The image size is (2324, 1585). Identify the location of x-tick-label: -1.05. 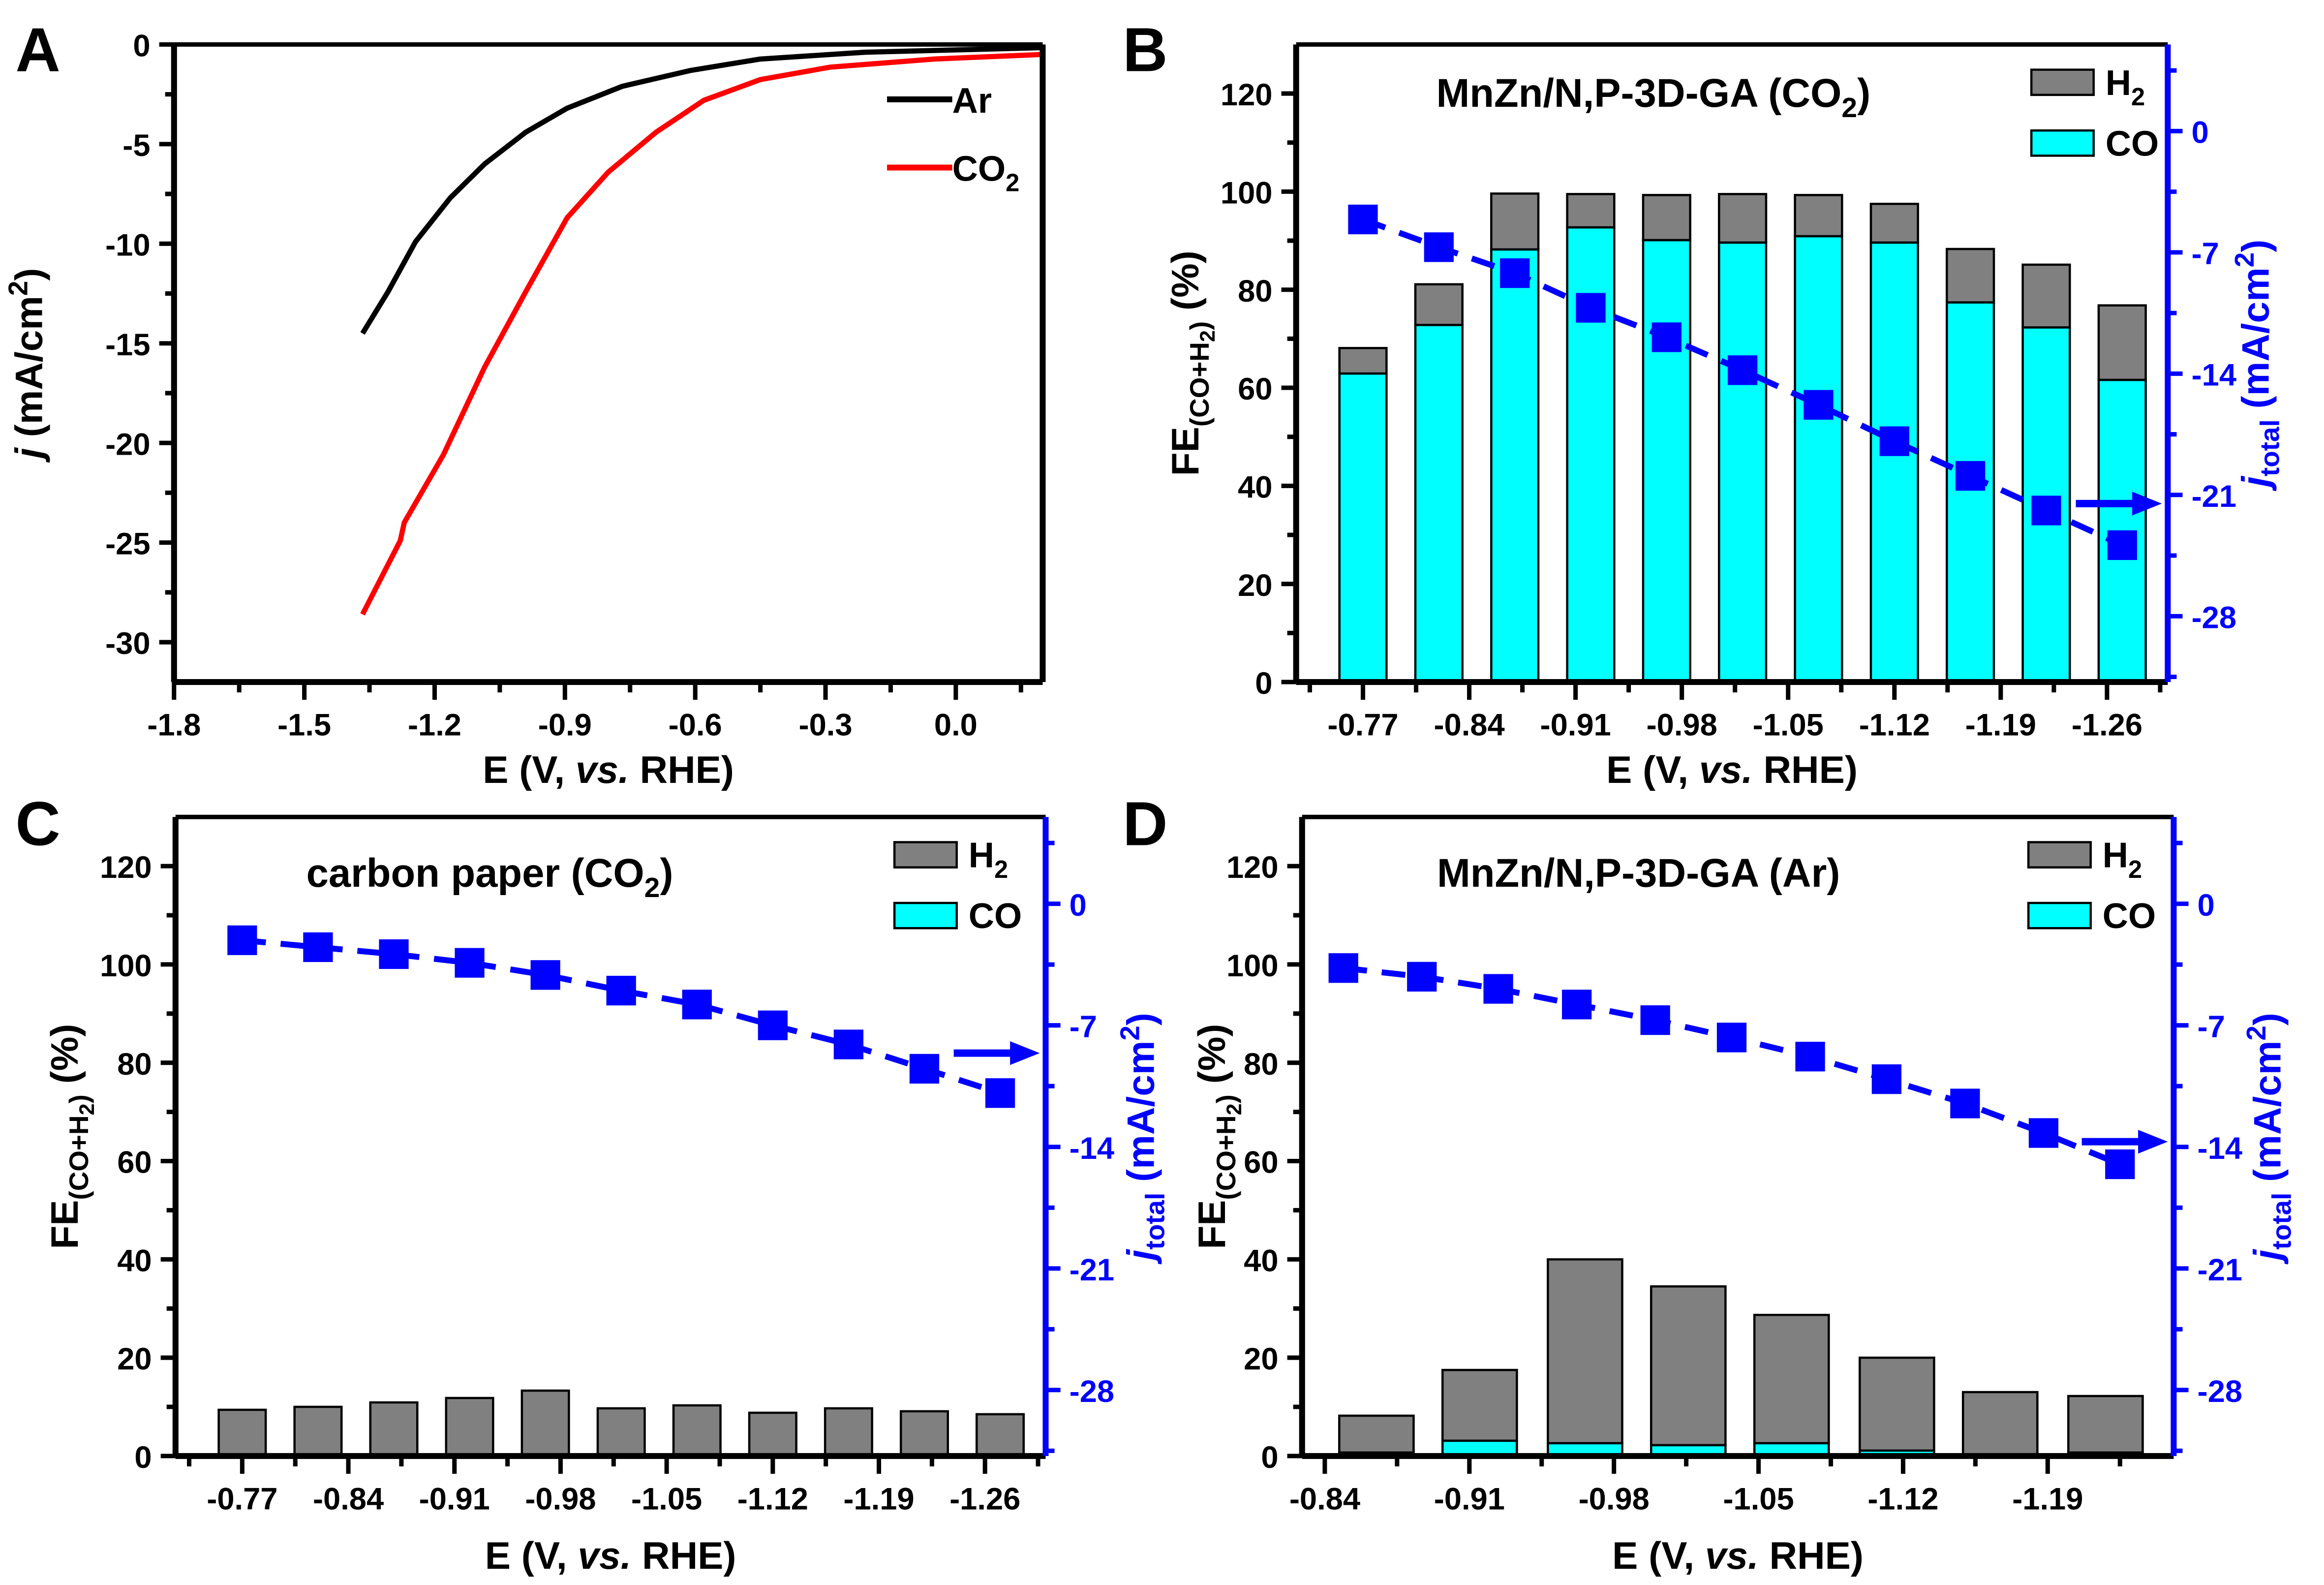
(1758, 1499).